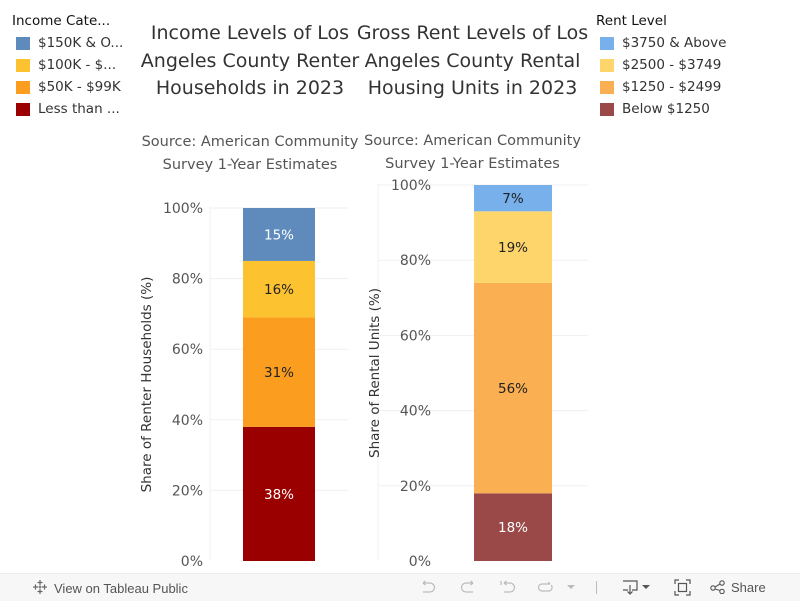 The height and width of the screenshot is (601, 800). I want to click on rent-data-label: 56%, so click(513, 389).